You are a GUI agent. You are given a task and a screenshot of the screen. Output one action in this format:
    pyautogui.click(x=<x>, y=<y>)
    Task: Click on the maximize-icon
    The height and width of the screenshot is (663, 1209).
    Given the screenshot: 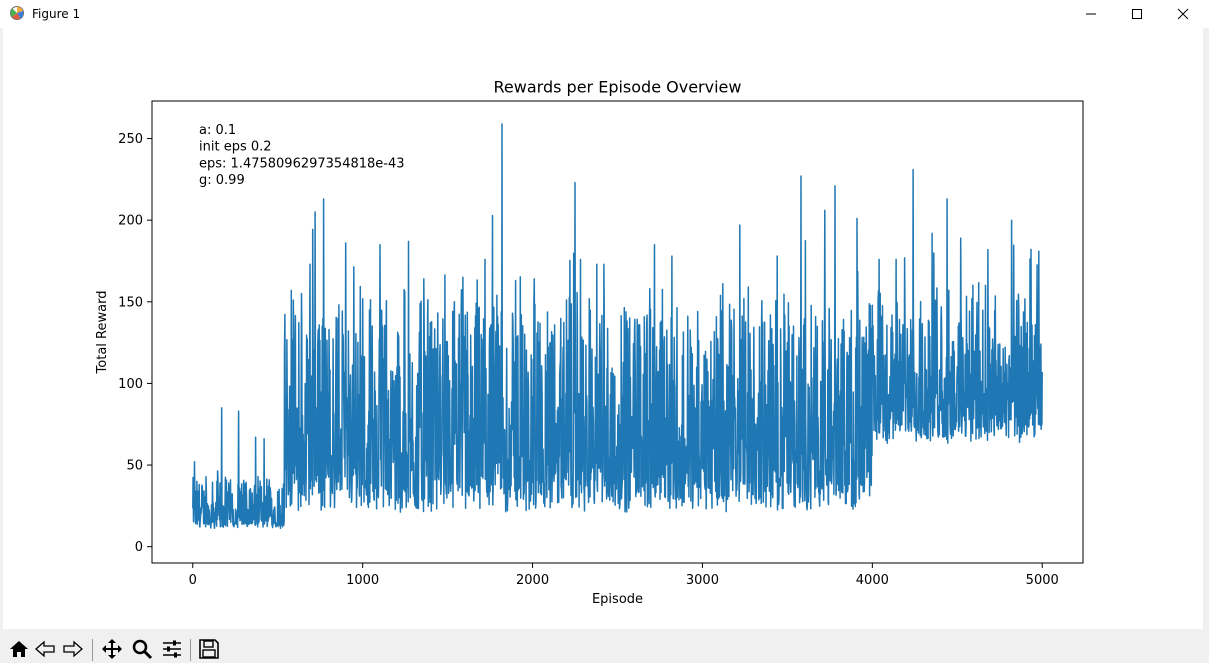 What is the action you would take?
    pyautogui.click(x=1137, y=14)
    